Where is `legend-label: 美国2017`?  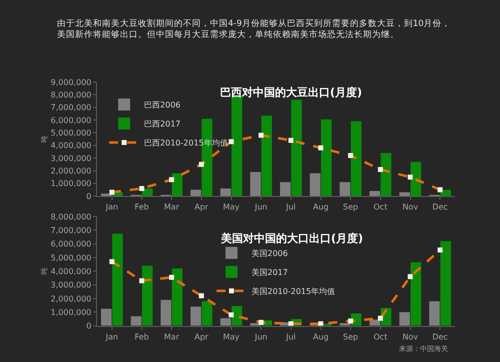
legend-label: 美国2017 is located at coordinates (270, 273).